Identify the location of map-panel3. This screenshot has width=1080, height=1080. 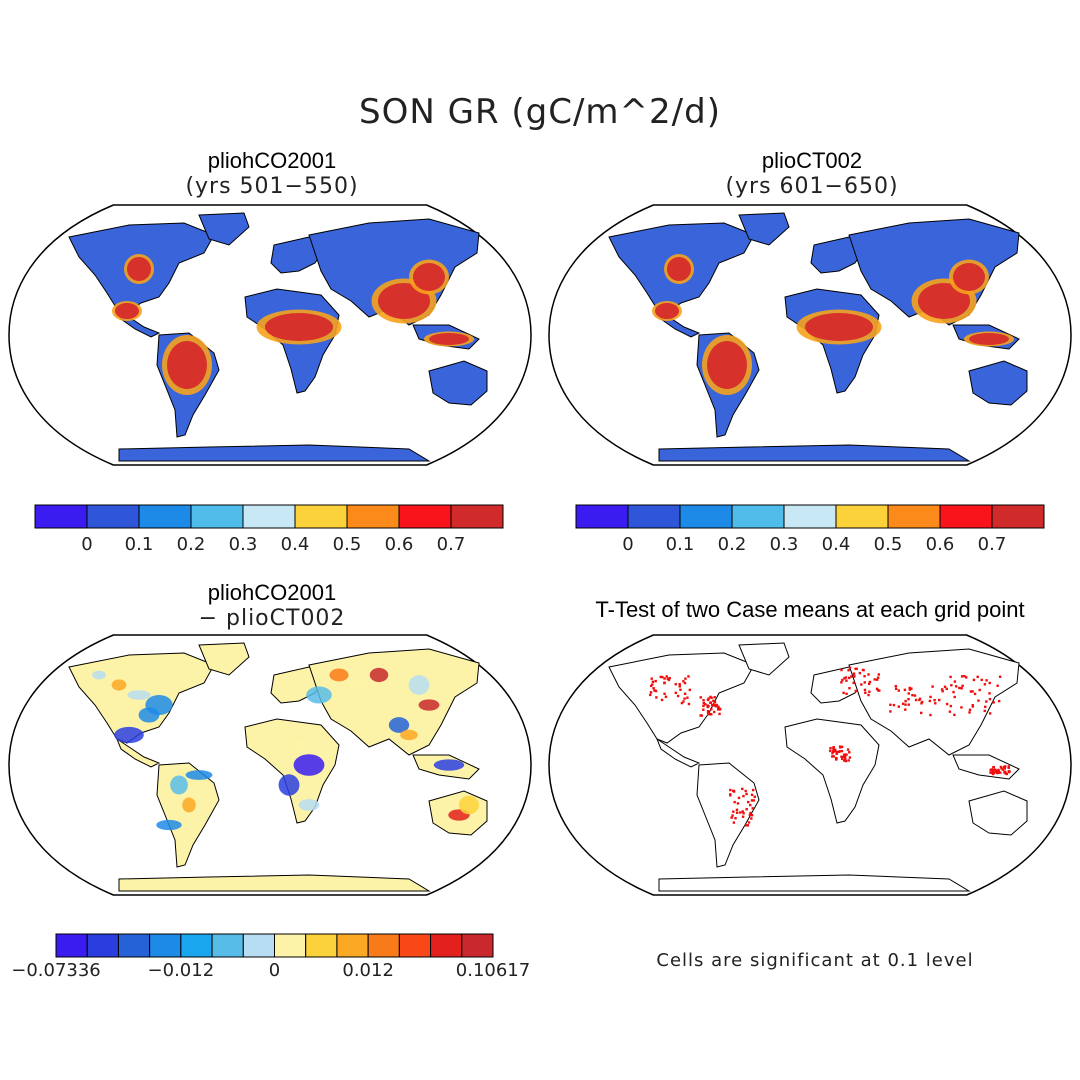
(270, 765).